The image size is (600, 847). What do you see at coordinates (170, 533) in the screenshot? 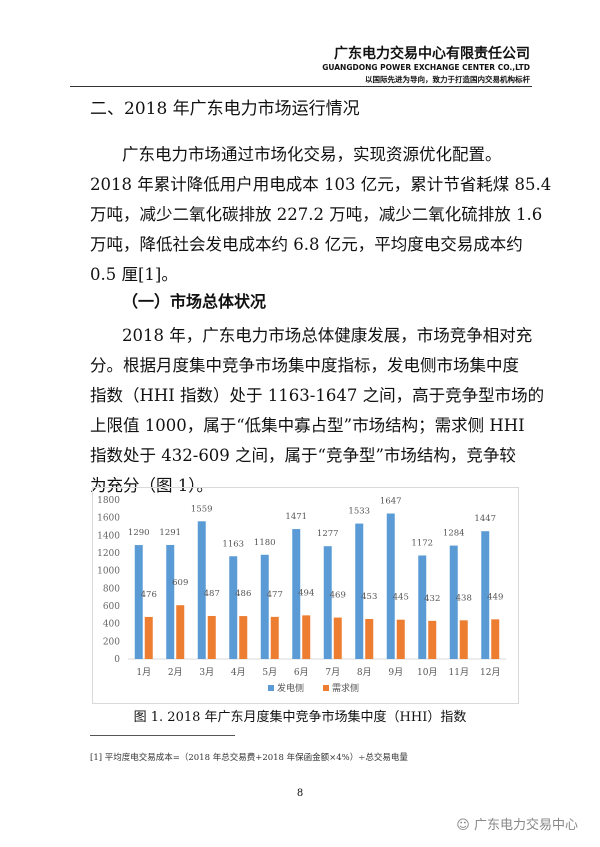
I see `data-label: 1291` at bounding box center [170, 533].